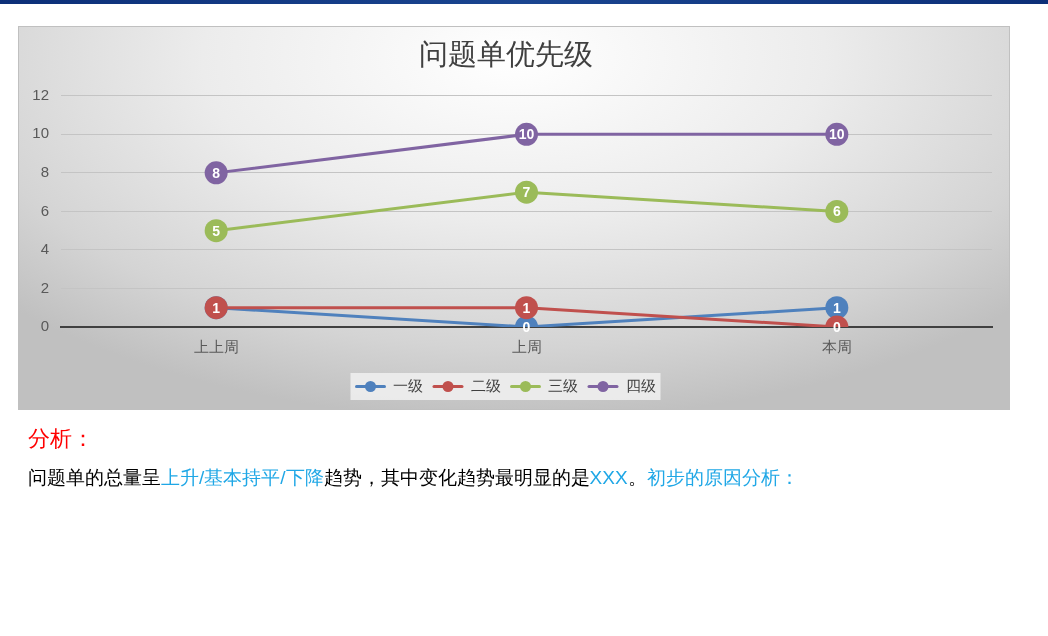  What do you see at coordinates (216, 347) in the screenshot?
I see `x-tick-label: 上上周` at bounding box center [216, 347].